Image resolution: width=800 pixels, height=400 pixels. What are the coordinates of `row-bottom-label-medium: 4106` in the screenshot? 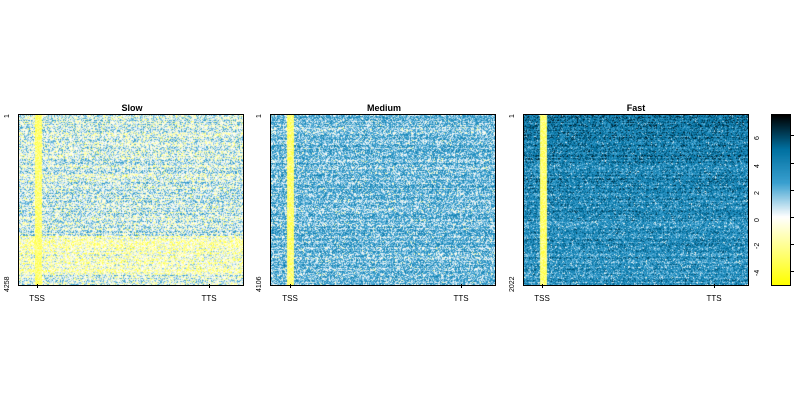 It's located at (259, 284).